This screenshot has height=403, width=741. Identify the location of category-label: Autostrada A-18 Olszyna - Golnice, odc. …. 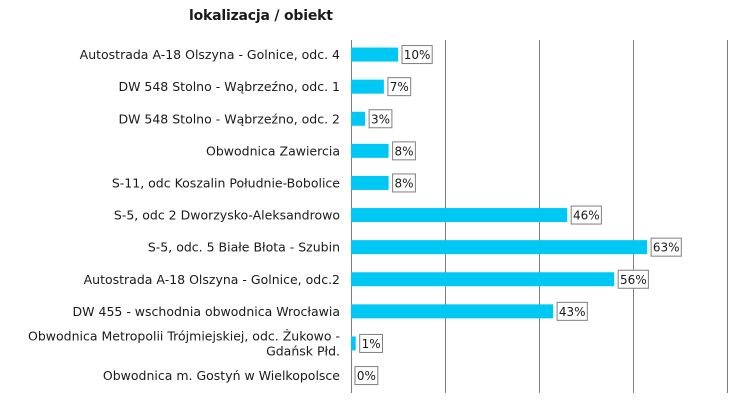
(210, 54).